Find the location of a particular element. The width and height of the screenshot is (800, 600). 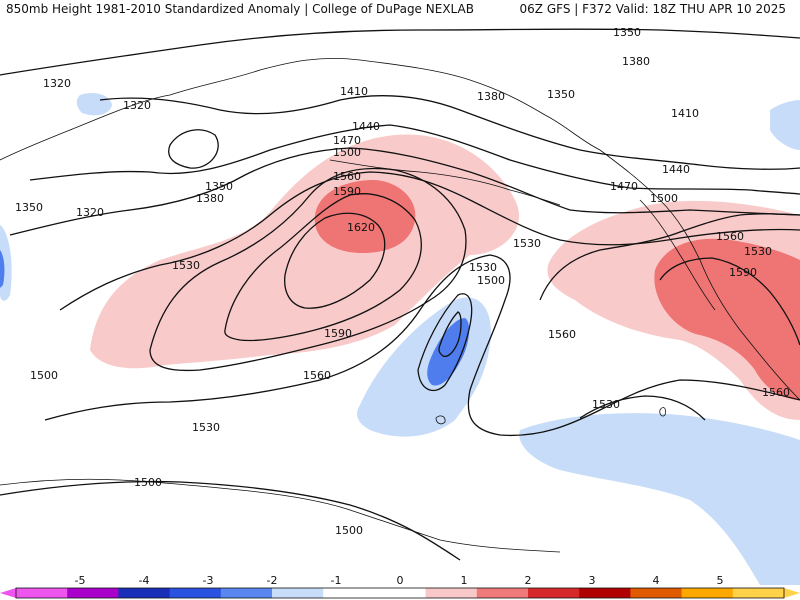

colorbar-border is located at coordinates (400, 593).